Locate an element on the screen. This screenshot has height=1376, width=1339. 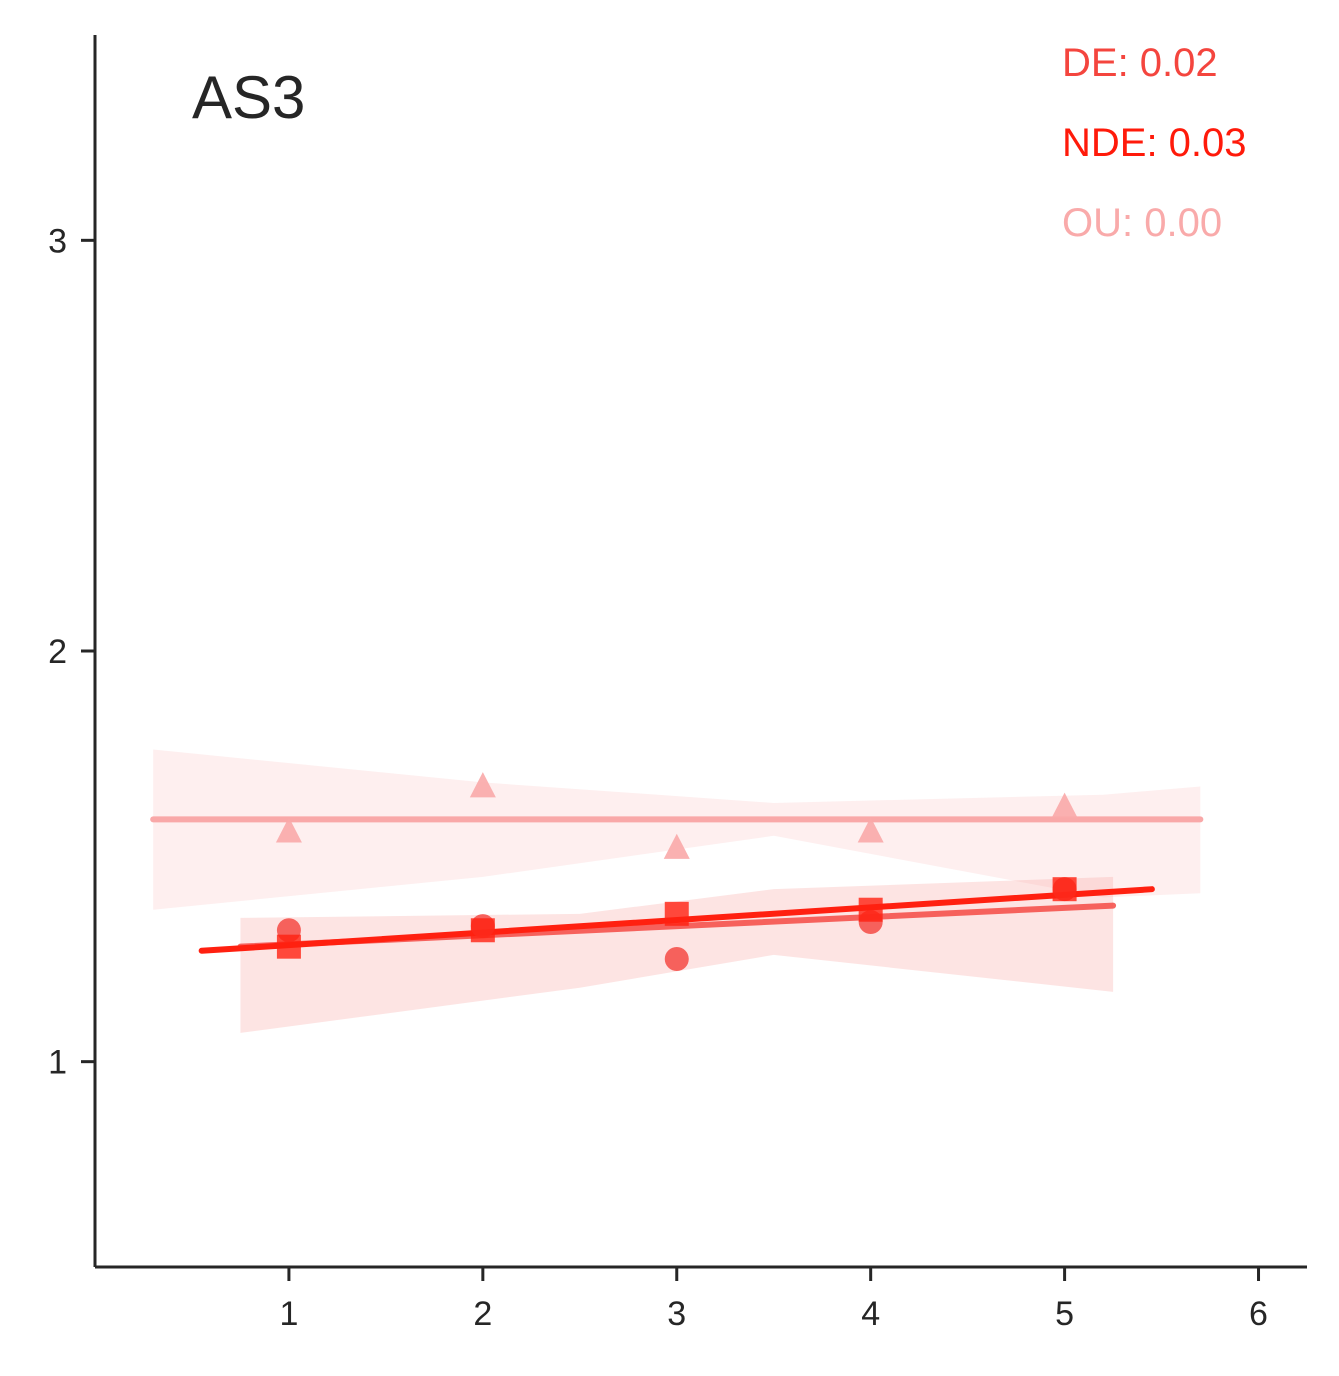
data-points is located at coordinates (676, 871).